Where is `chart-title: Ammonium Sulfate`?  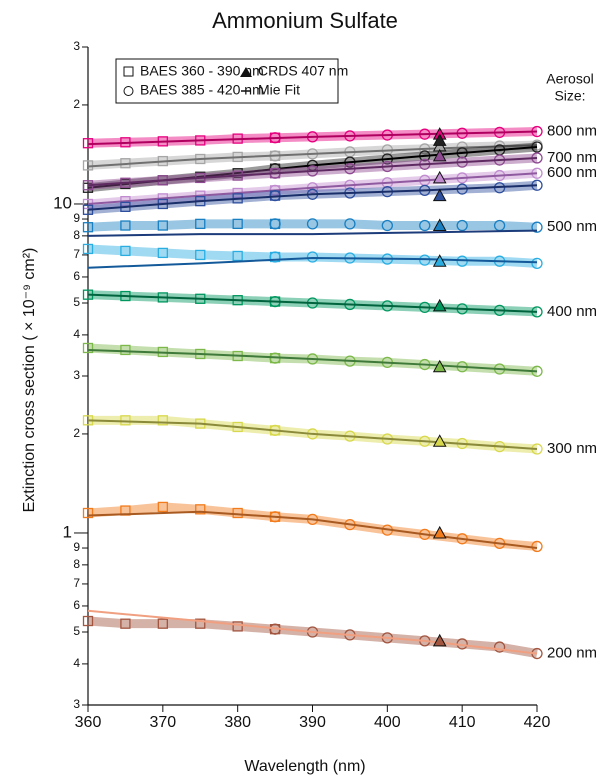 chart-title: Ammonium Sulfate is located at coordinates (305, 20).